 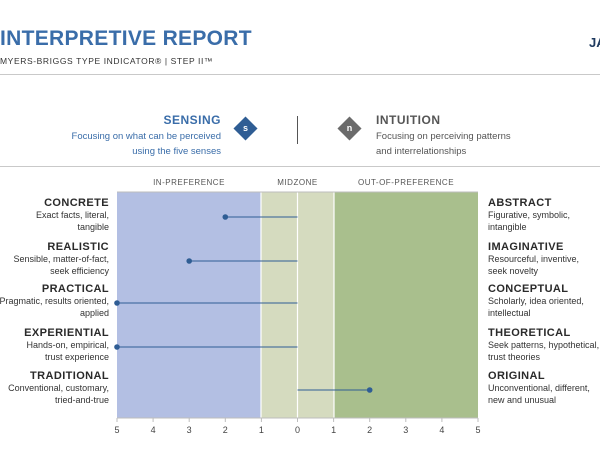 What do you see at coordinates (509, 313) in the screenshot?
I see `facet-right-desc-line-2: intellectual` at bounding box center [509, 313].